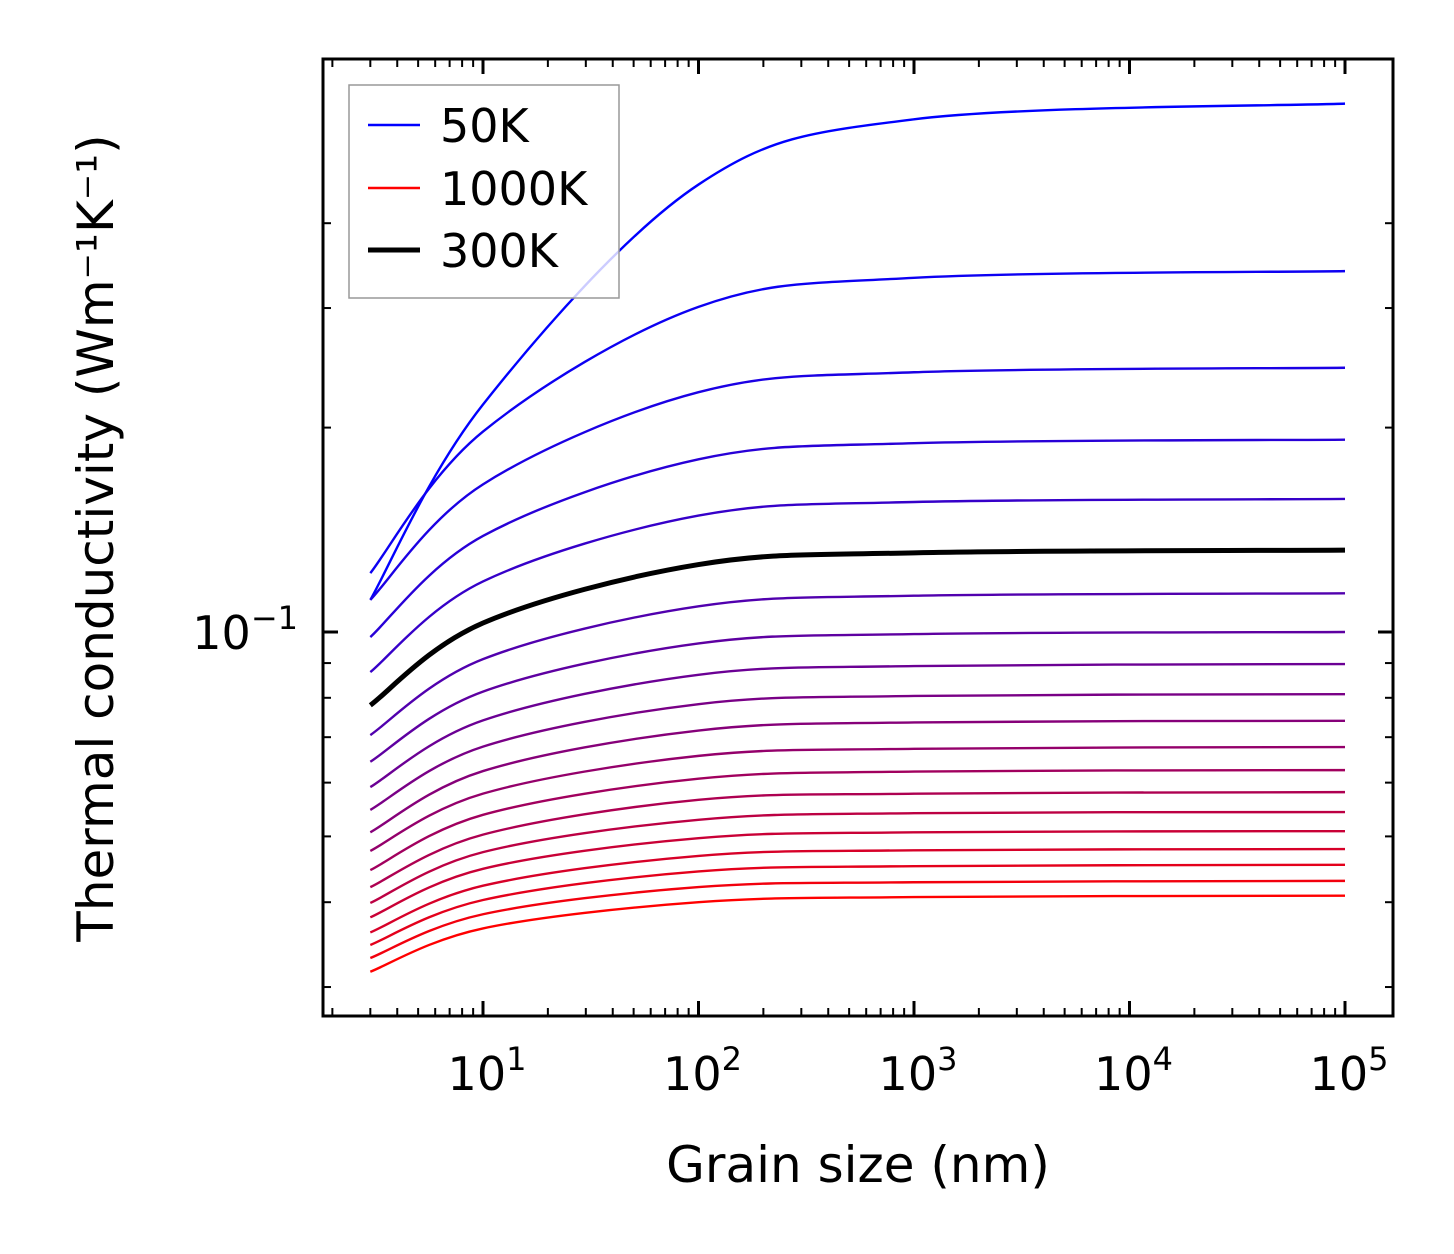  What do you see at coordinates (96, 538) in the screenshot?
I see `y-axis-label: Thermal conductivity (Wm⁻¹K⁻¹)` at bounding box center [96, 538].